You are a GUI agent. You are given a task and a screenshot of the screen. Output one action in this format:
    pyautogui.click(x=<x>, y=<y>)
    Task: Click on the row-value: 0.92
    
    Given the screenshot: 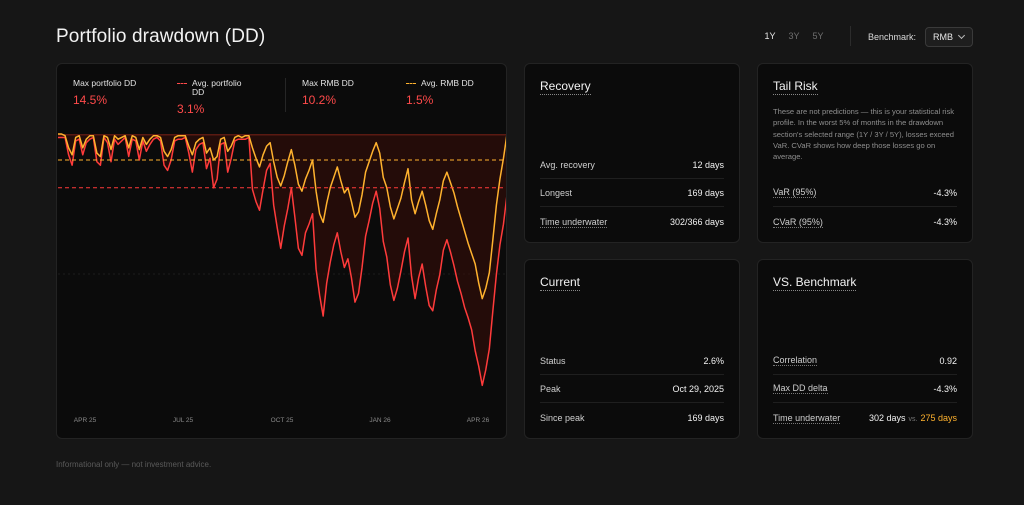 What is the action you would take?
    pyautogui.click(x=948, y=360)
    